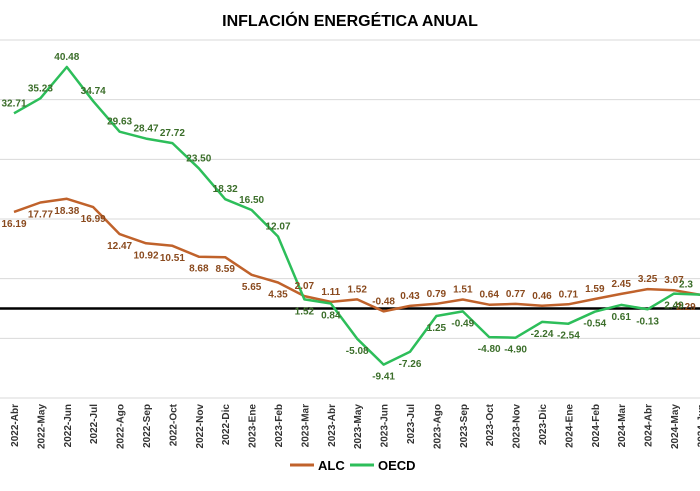 This screenshot has width=700, height=491. Describe the element at coordinates (543, 425) in the screenshot. I see `x-tick-label: 2023-Dic` at that location.